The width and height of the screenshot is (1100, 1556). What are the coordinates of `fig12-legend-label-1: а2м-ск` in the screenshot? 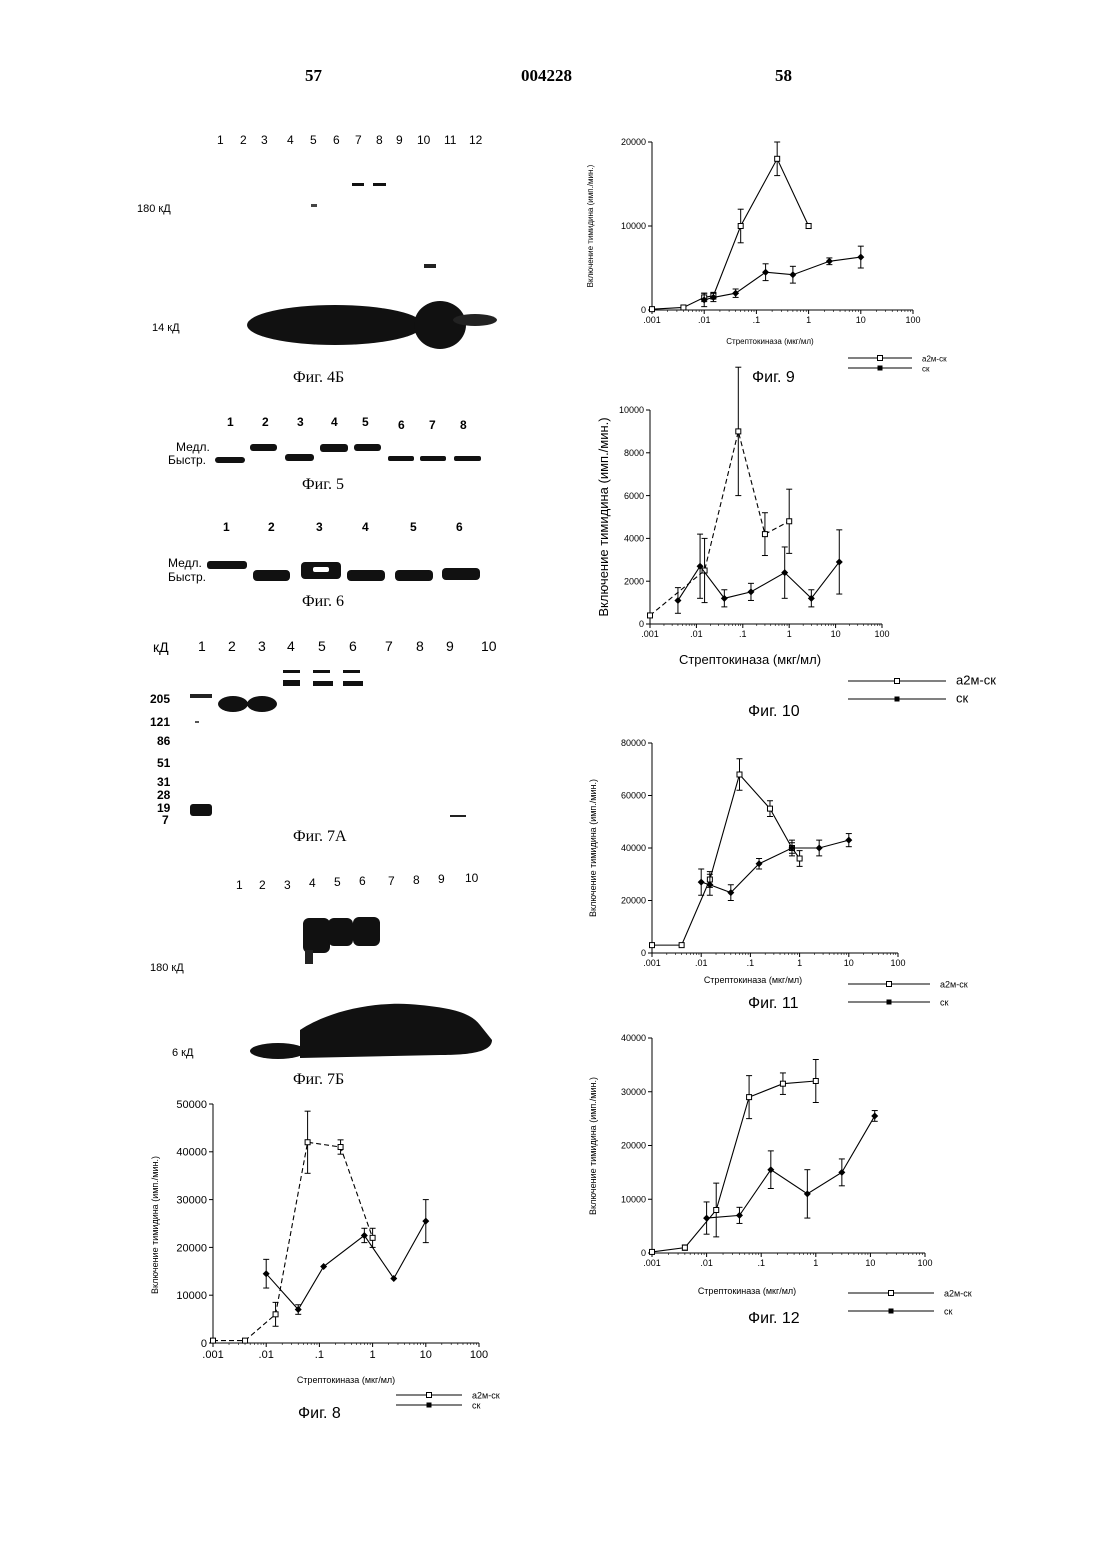 It's located at (958, 1294).